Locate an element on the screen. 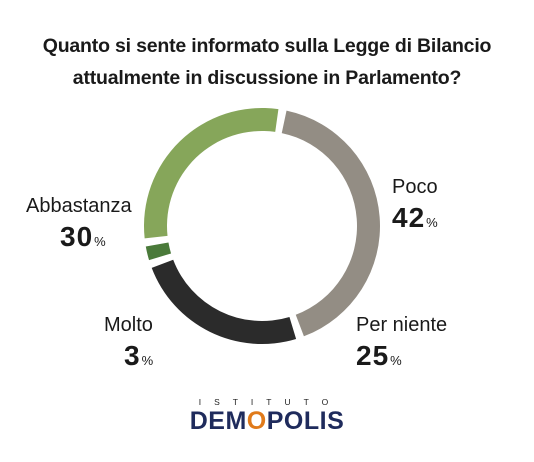 This screenshot has height=462, width=534. slice-per-niente is located at coordinates (224, 301).